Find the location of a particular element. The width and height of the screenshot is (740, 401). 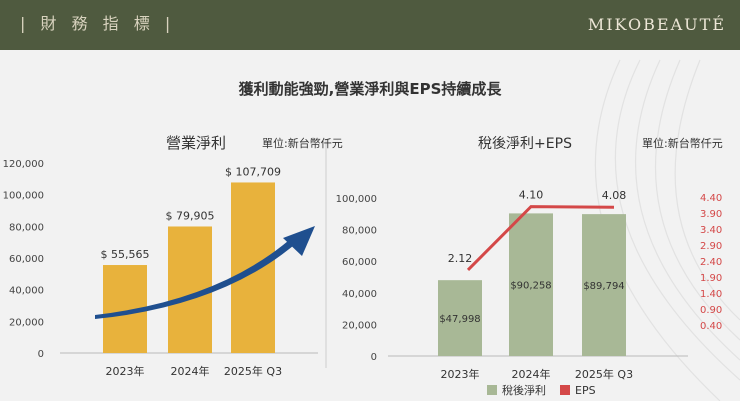

chart2-y2tick: 4.40 is located at coordinates (711, 198).